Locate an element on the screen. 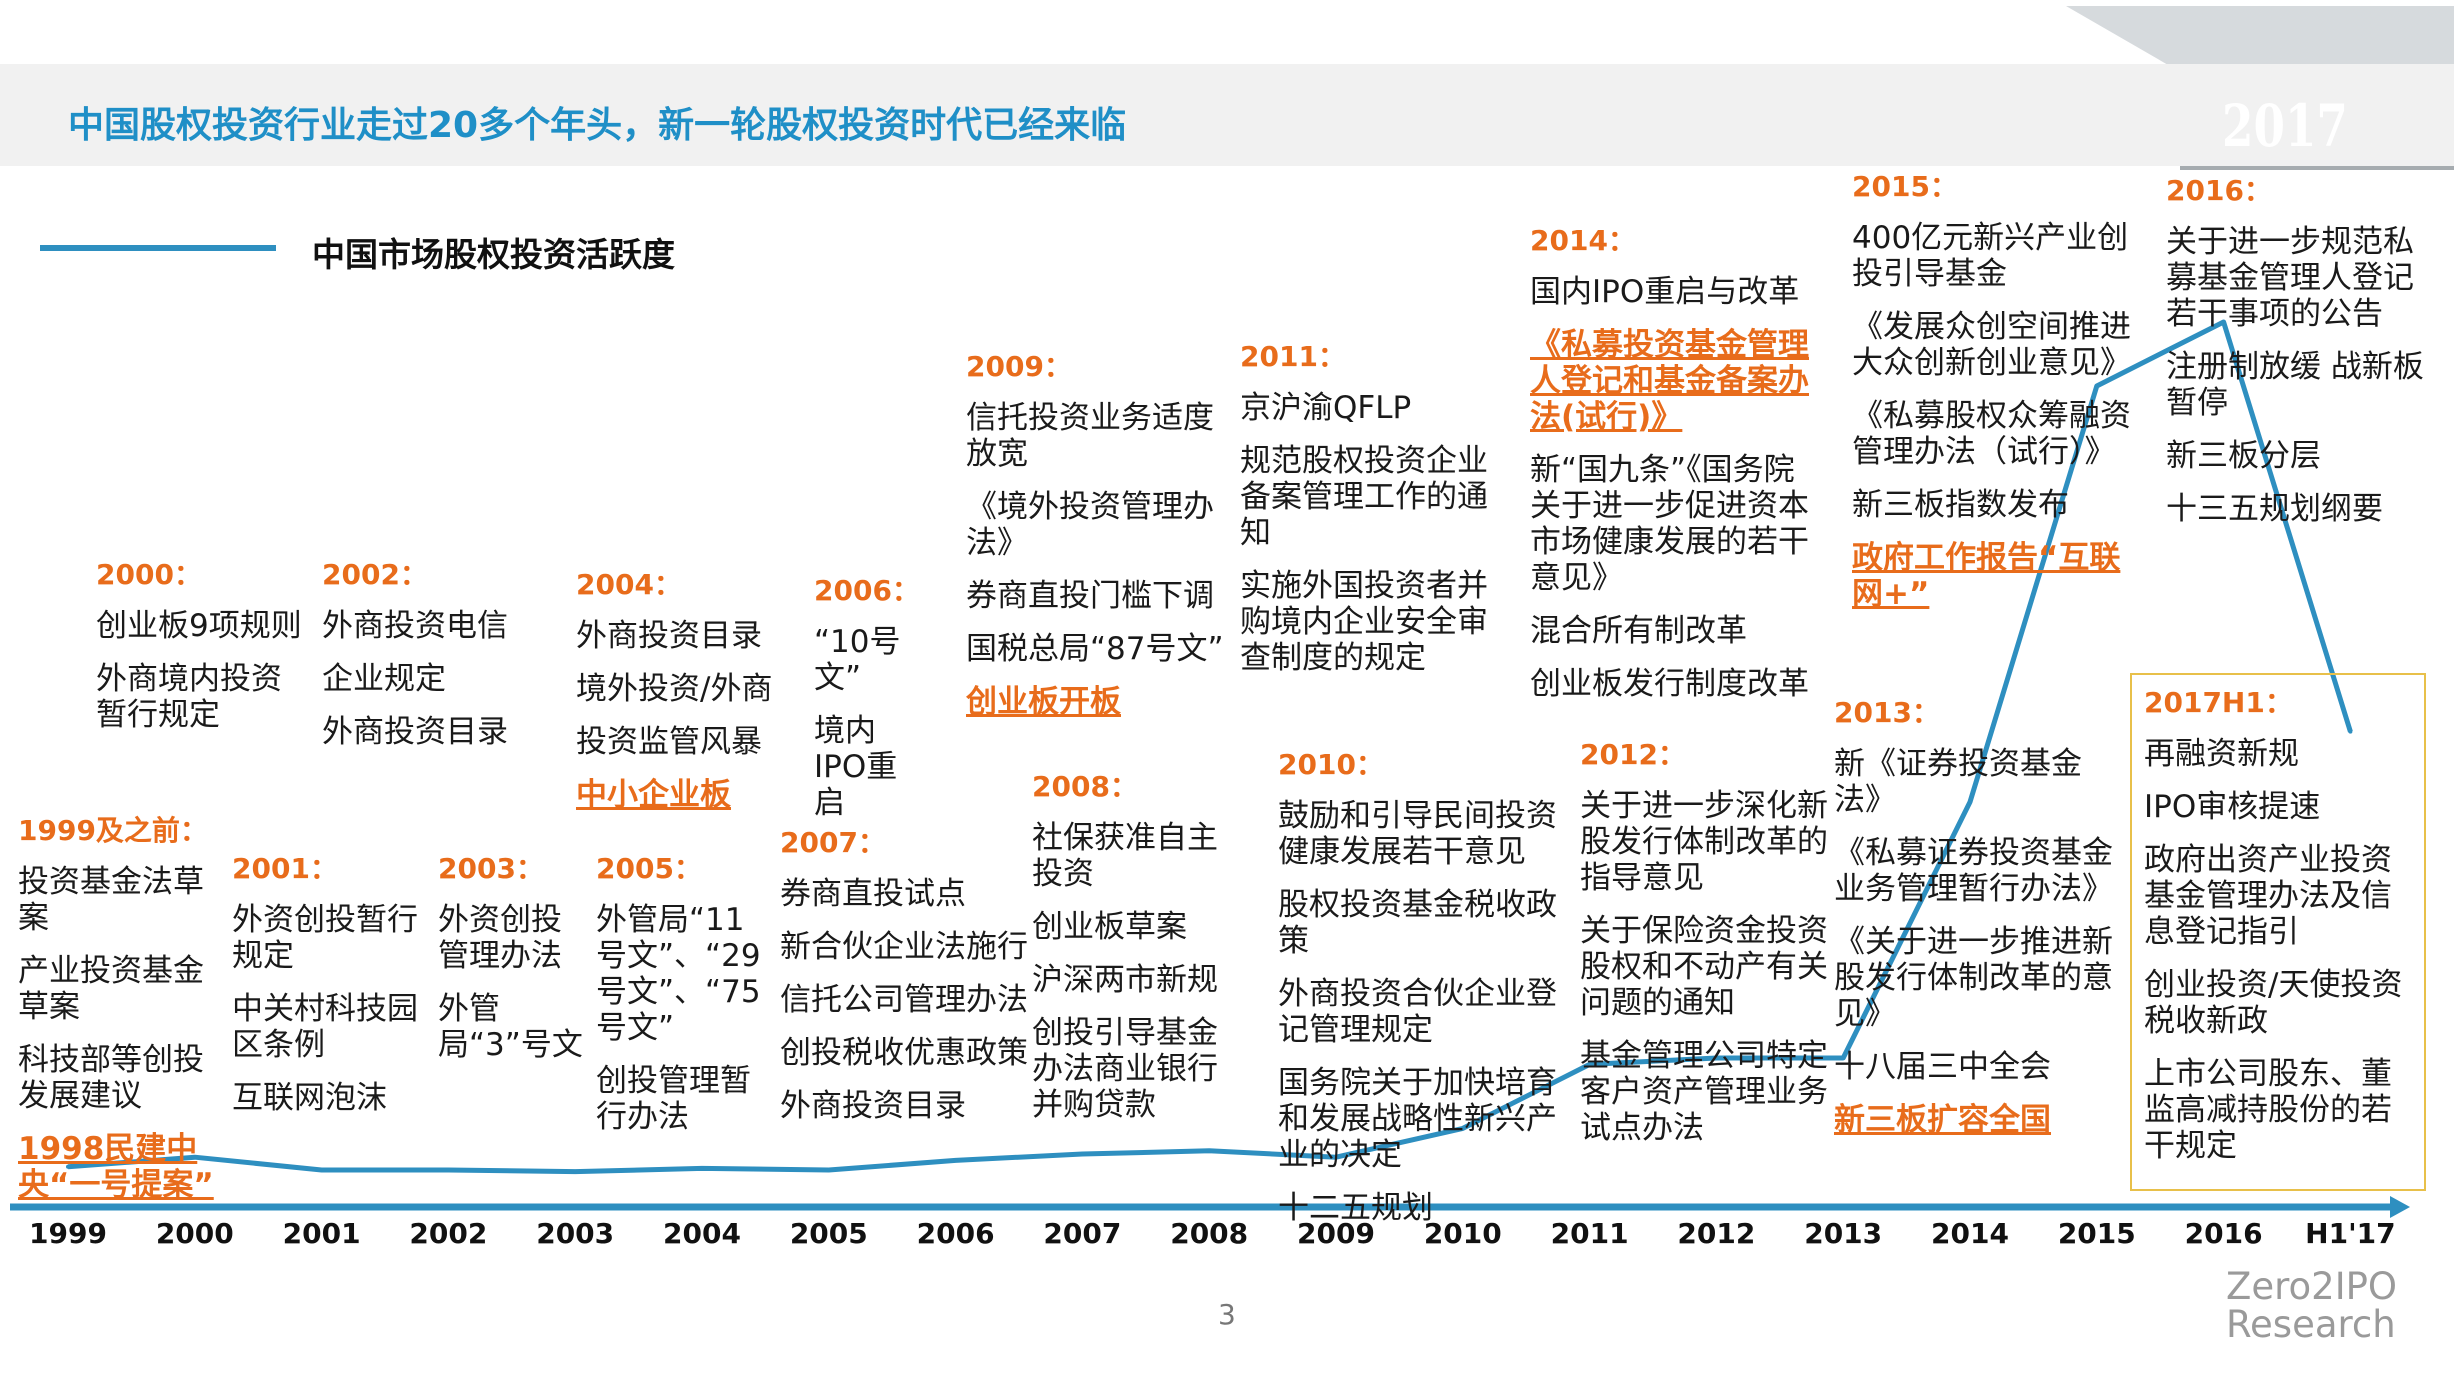 Image resolution: width=2454 pixels, height=1380 pixels. event-item: 关于进一步深化新股发行体制改革的指导意见 is located at coordinates (1704, 842).